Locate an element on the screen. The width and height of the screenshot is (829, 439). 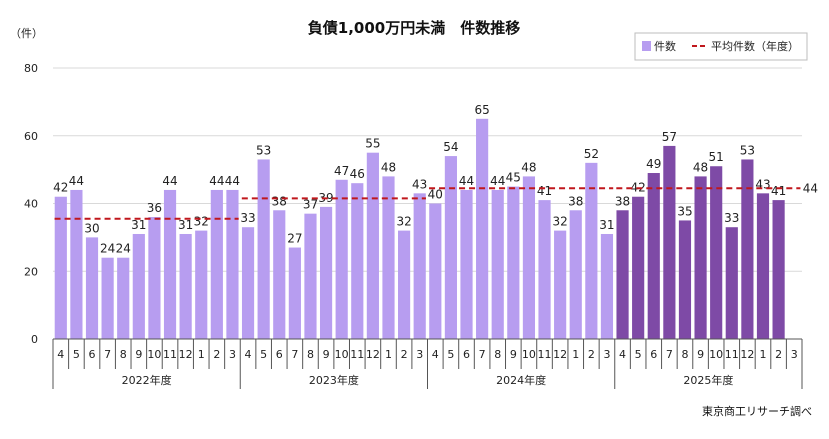
chart-title: 負債1,000万円未満 件数推移 is located at coordinates (414, 28).